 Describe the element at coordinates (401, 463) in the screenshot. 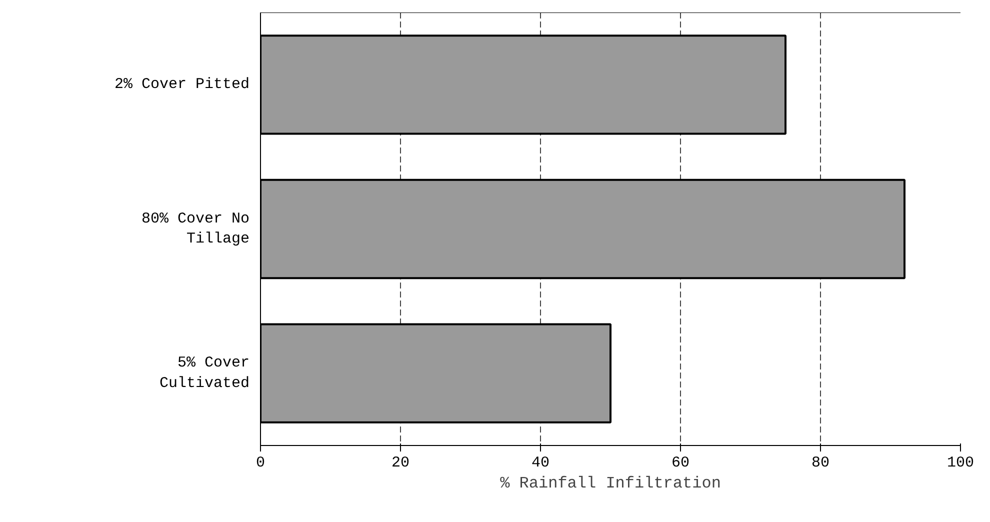

I see `x-tick-label: 20` at that location.